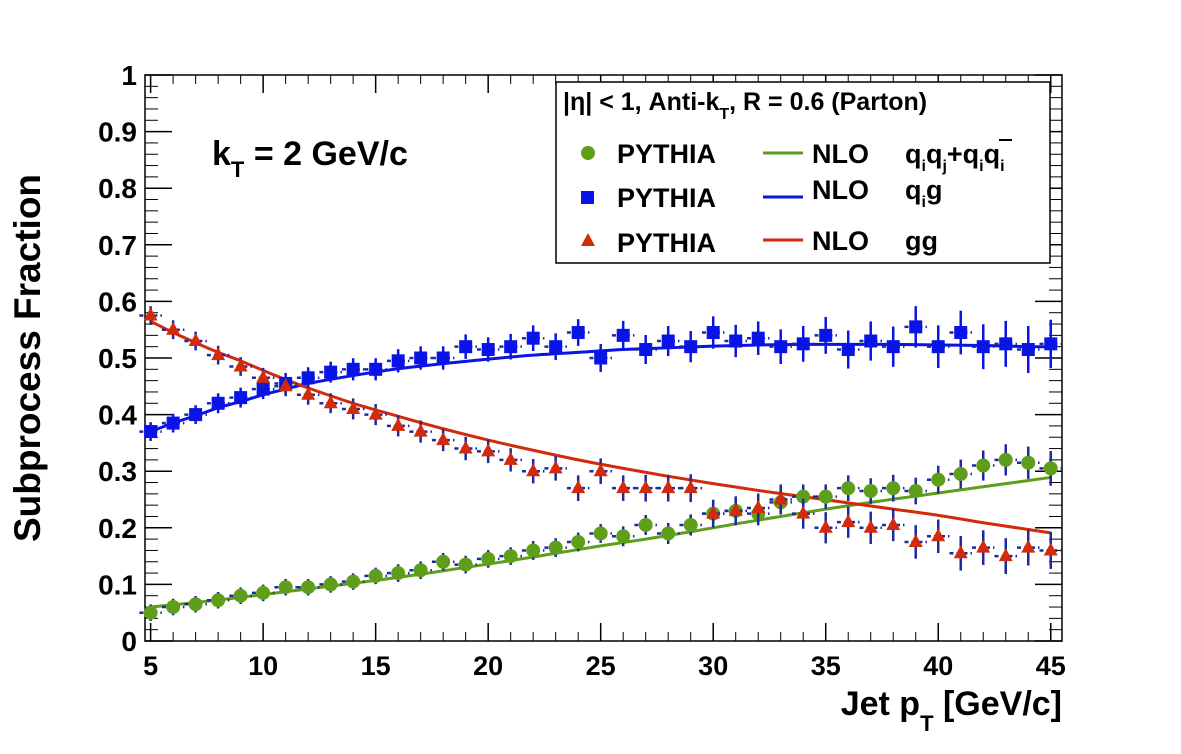  I want to click on x-tick-label: 40, so click(938, 666).